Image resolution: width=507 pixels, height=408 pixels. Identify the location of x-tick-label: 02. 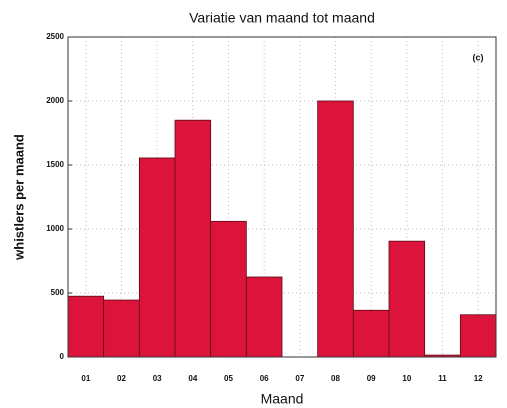
(121, 378).